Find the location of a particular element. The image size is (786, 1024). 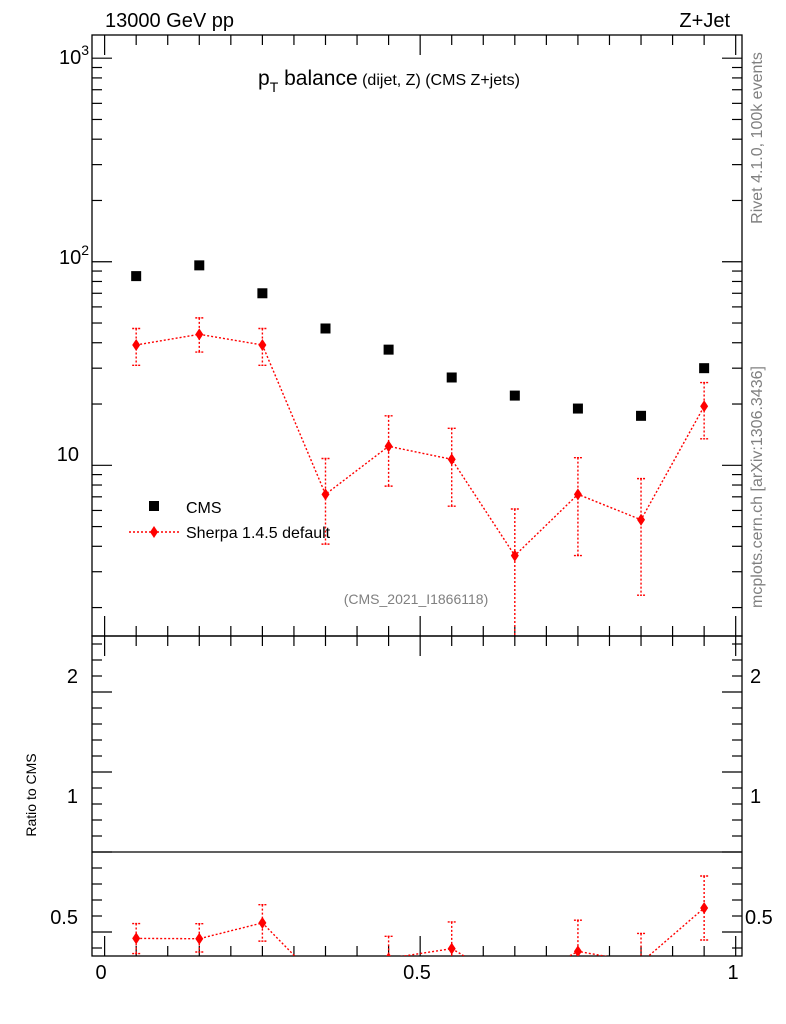

ratio-y-tick-1: 1 is located at coordinates (72, 797).